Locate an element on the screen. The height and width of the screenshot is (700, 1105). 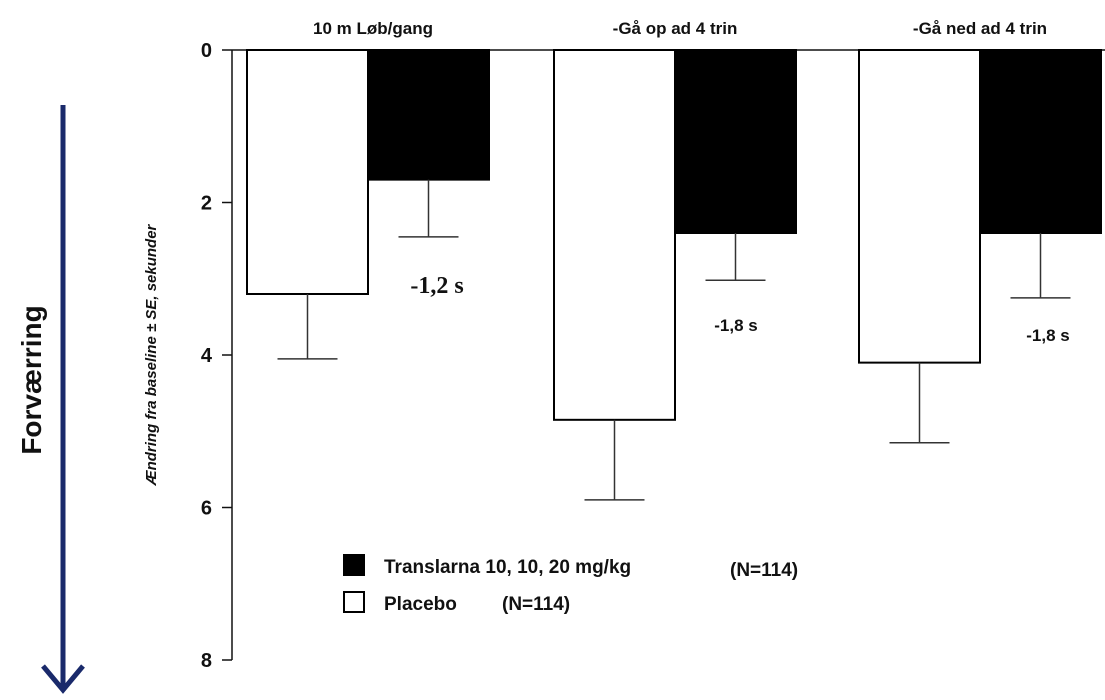
difference-label: -1,2 s is located at coordinates (436, 286).